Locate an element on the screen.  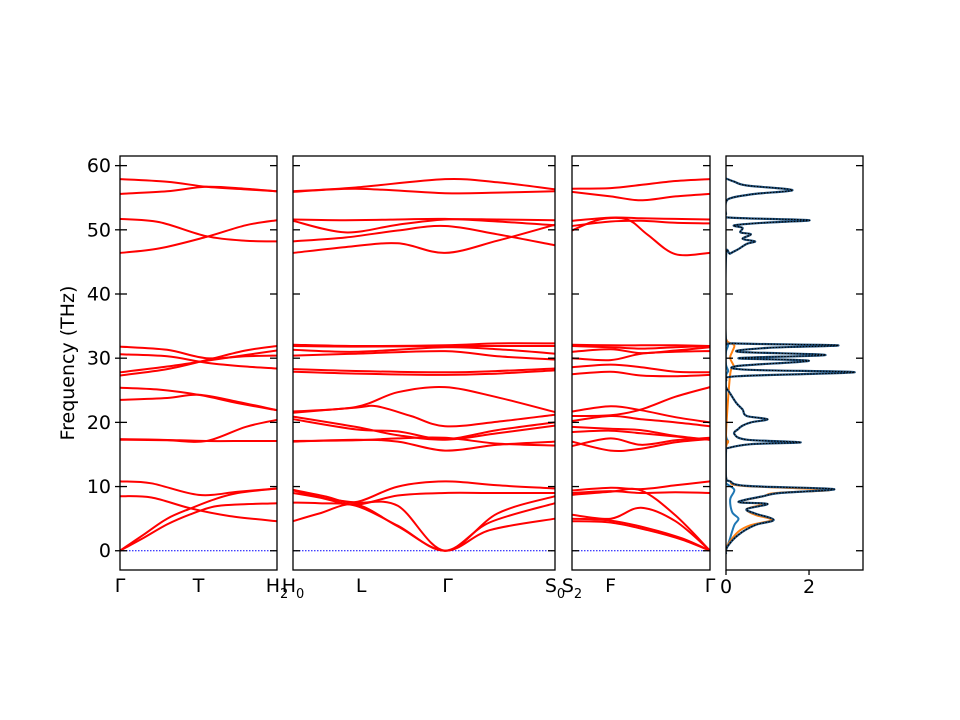
dos-total-line is located at coordinates (789, 367).